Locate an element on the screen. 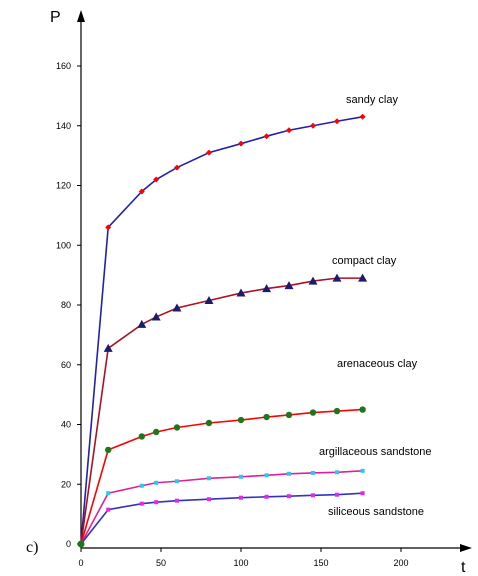 The width and height of the screenshot is (478, 576). x-axis-label: t is located at coordinates (463, 567).